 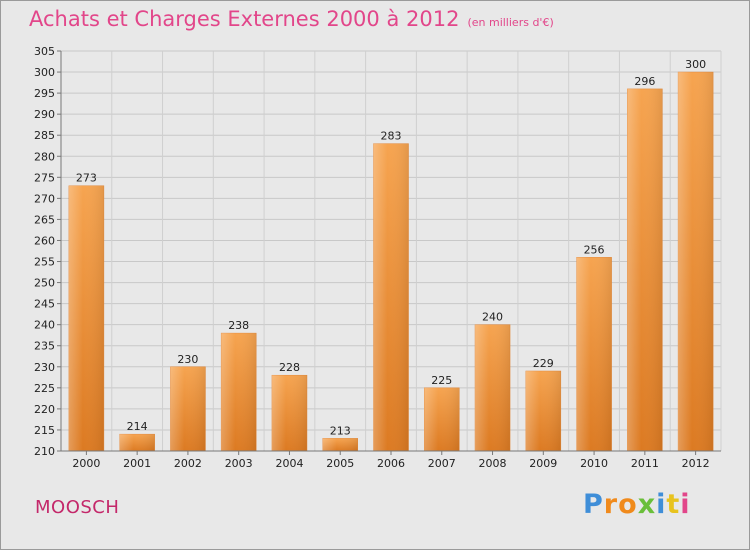 What do you see at coordinates (289, 463) in the screenshot?
I see `x-tick-label-2004: 2004` at bounding box center [289, 463].